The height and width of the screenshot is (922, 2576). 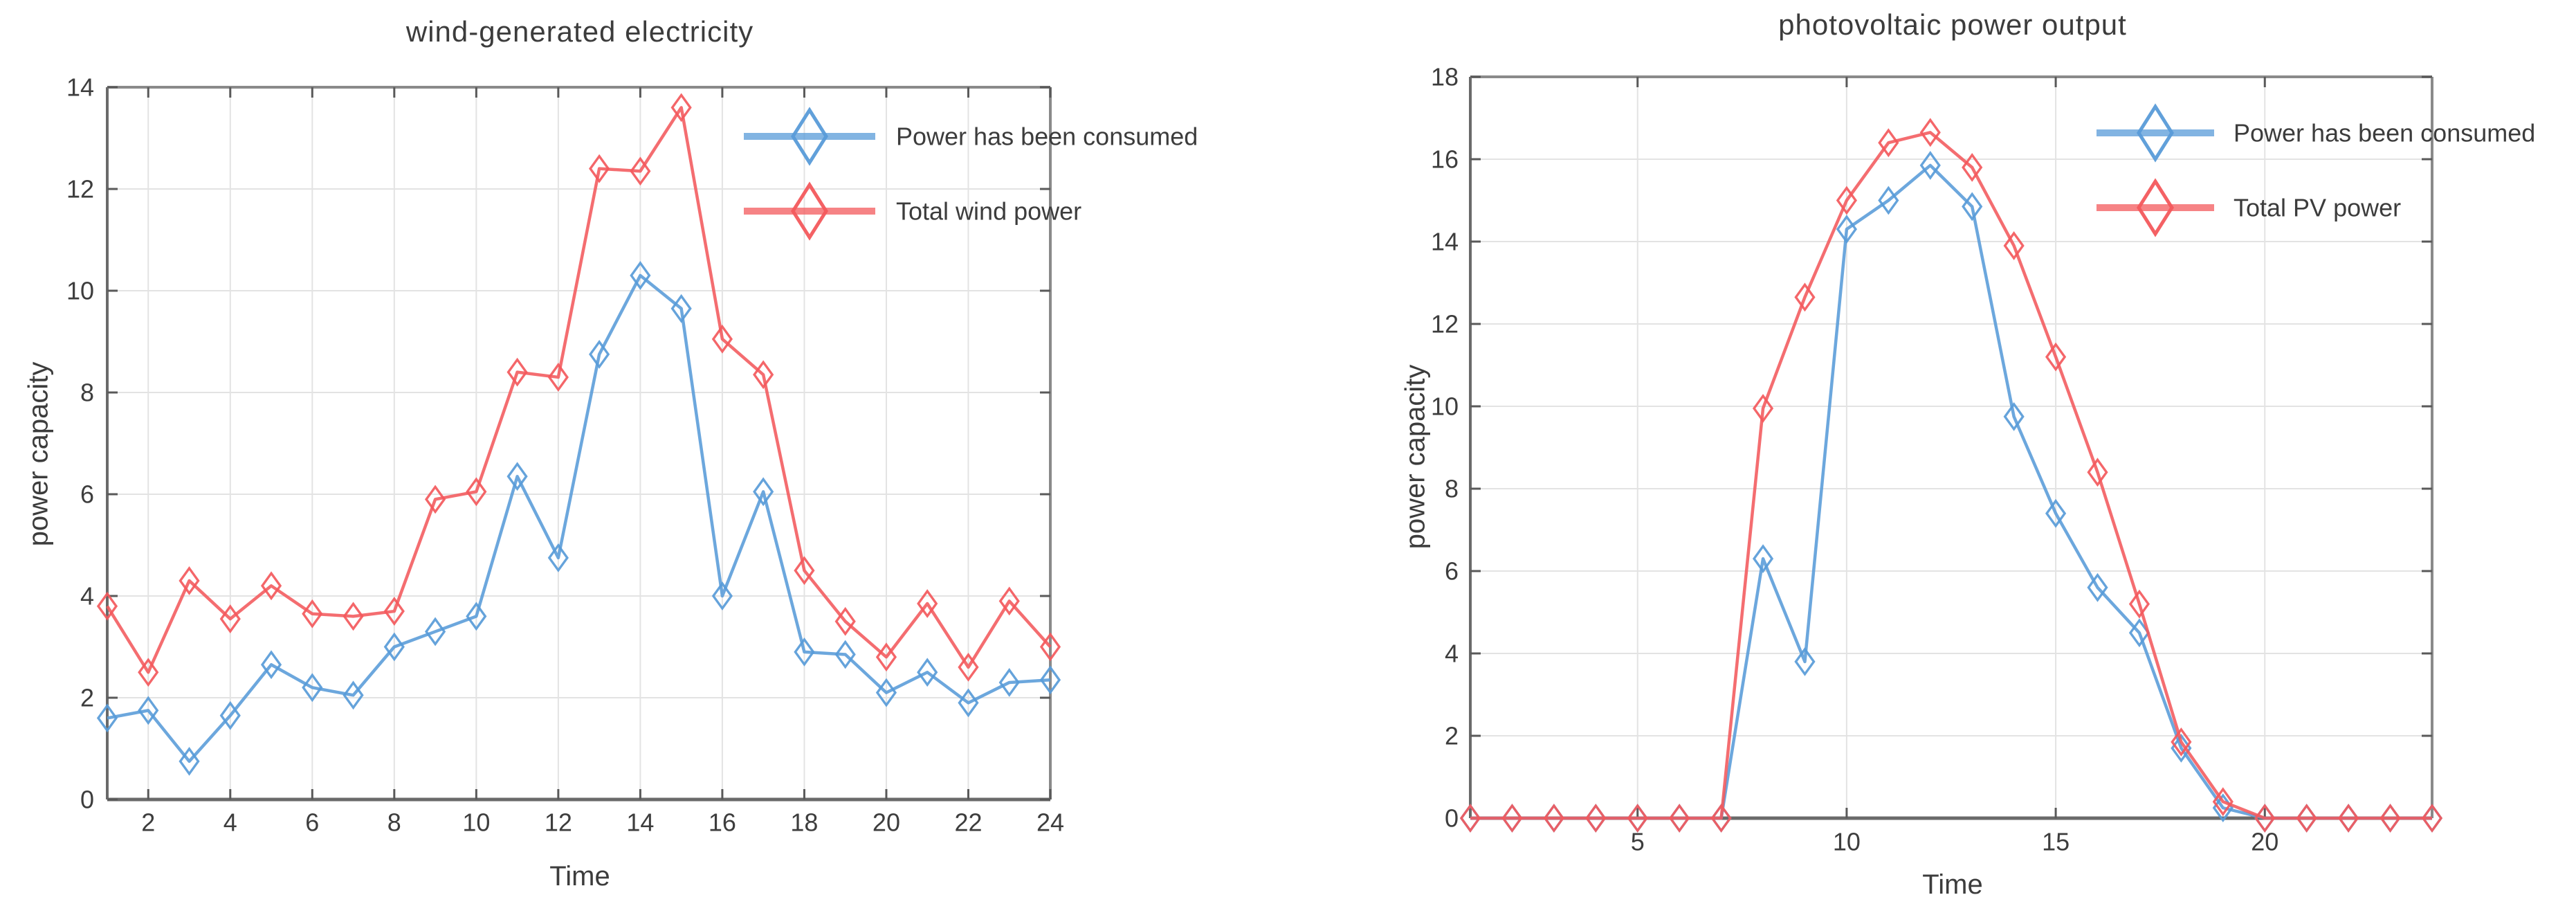 I want to click on pv-legend: Power has been consumed Total PV power, so click(x=2316, y=170).